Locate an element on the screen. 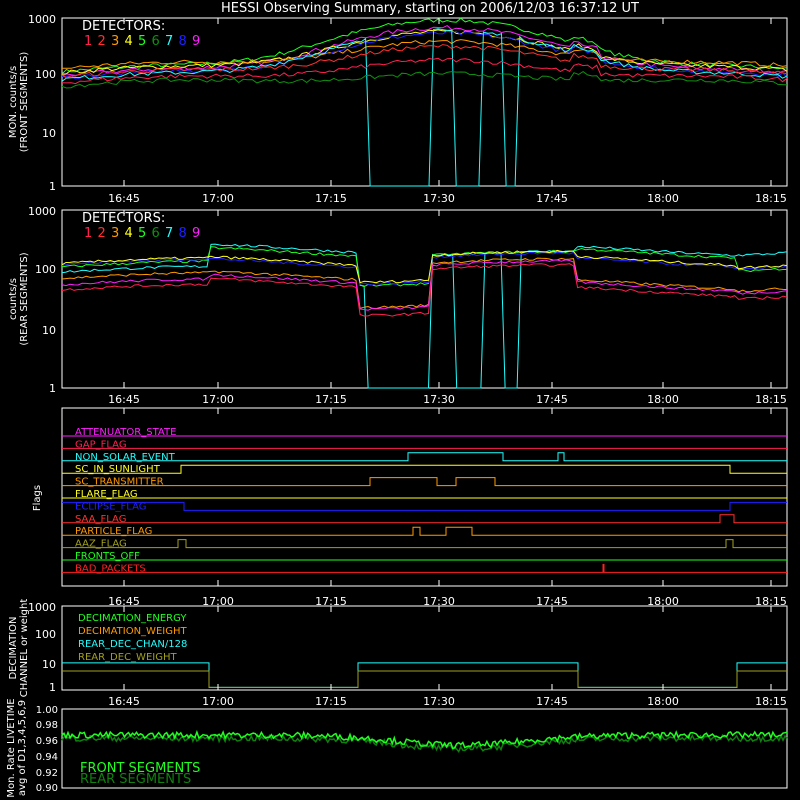 The image size is (800, 800). front-ytick-1: 1 is located at coordinates (52, 186).